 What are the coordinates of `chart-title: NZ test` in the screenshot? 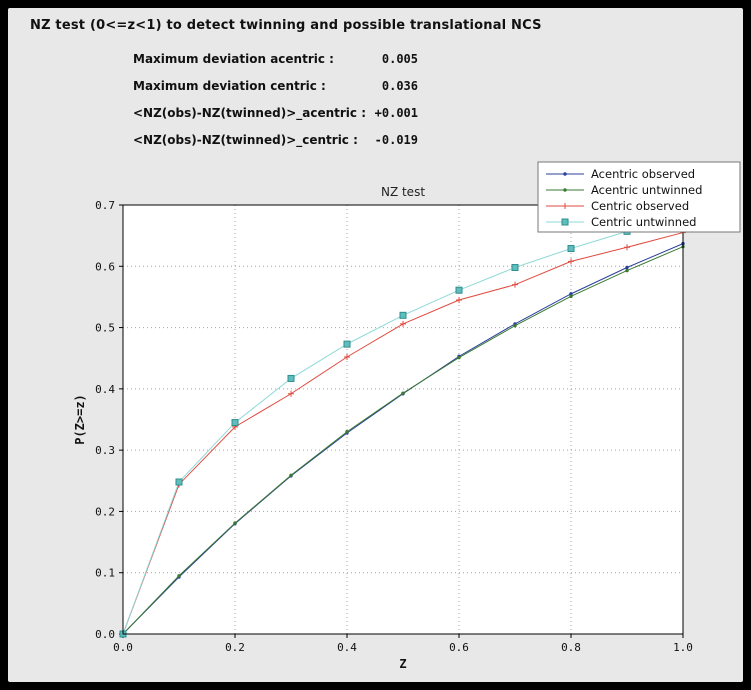 It's located at (403, 192).